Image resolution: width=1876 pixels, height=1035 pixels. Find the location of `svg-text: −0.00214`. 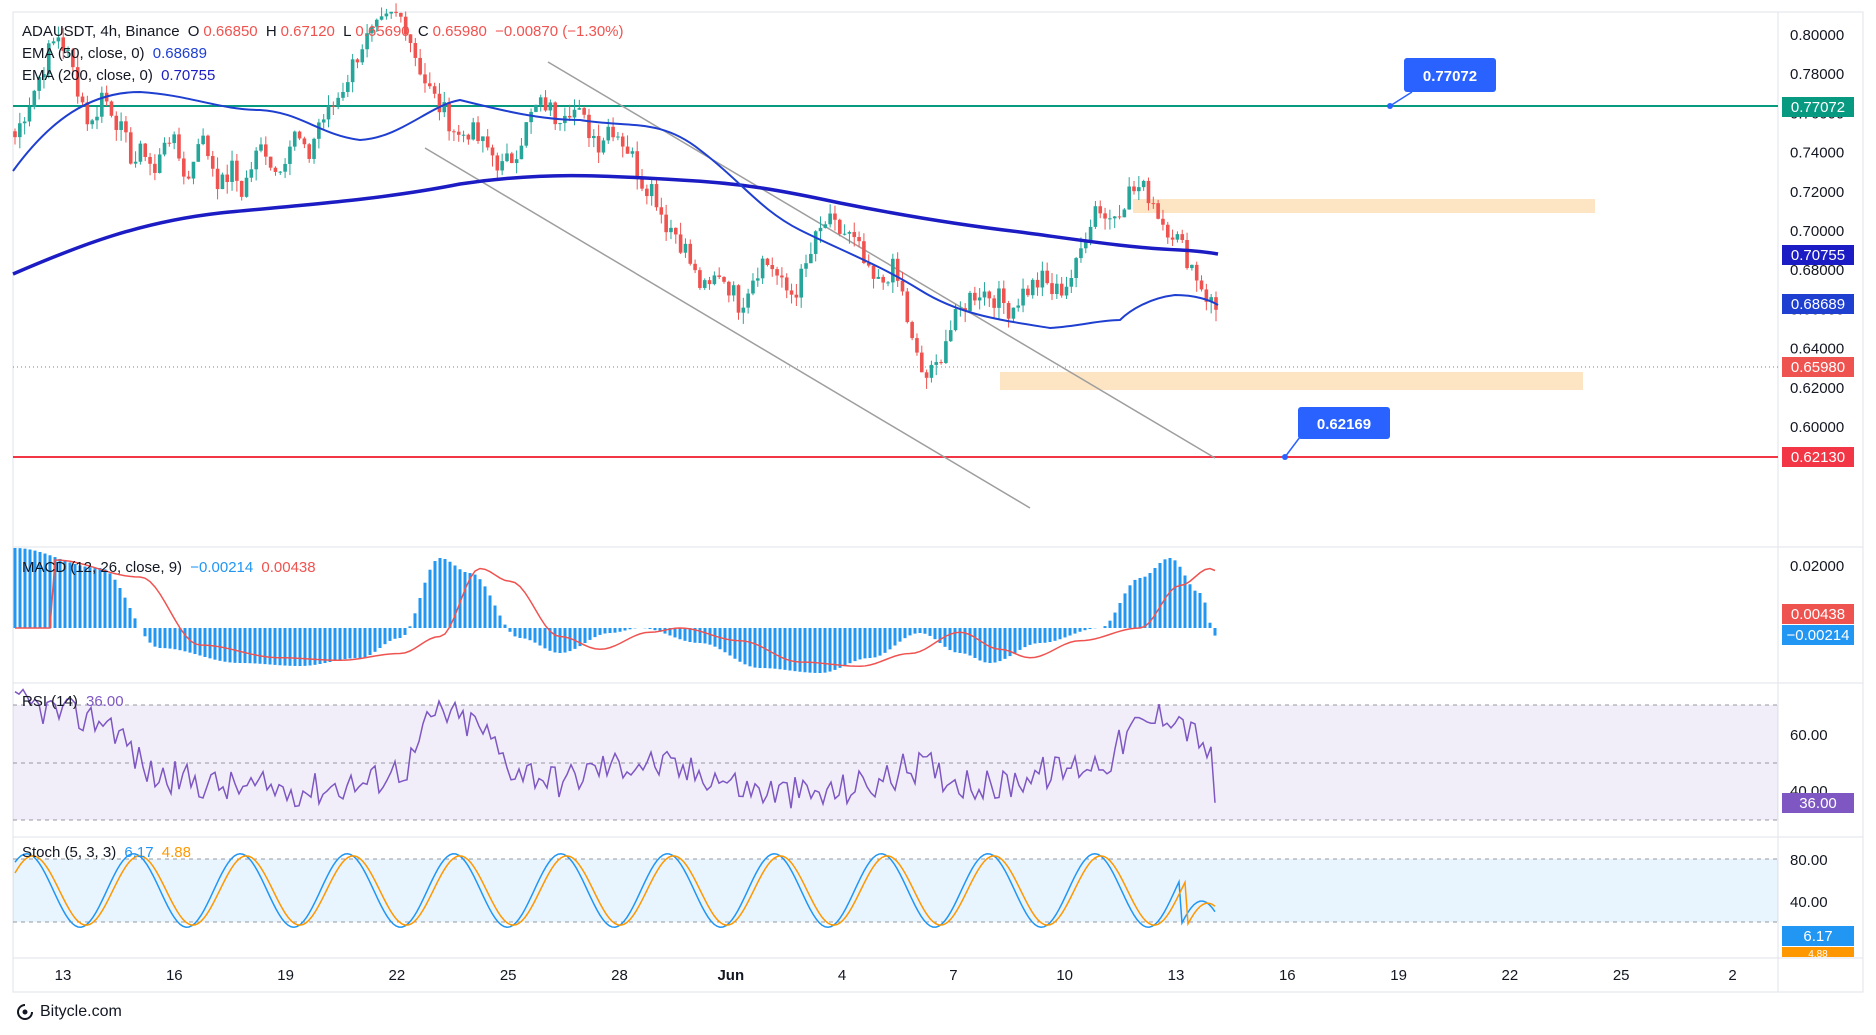

svg-text: −0.00214 is located at coordinates (1818, 635).